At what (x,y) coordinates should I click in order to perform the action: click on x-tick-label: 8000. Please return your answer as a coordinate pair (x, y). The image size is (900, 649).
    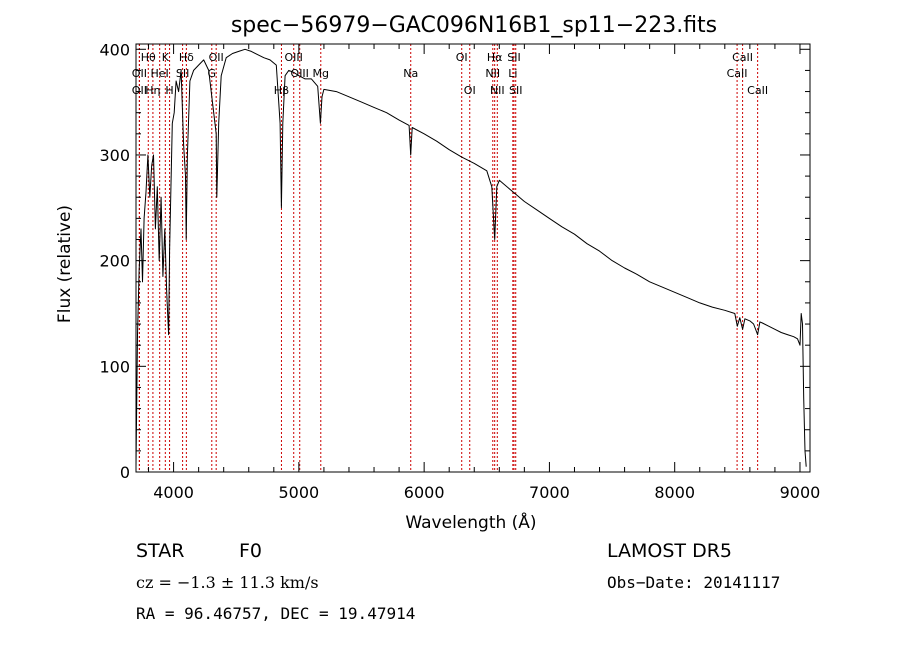
    Looking at the image, I should click on (674, 492).